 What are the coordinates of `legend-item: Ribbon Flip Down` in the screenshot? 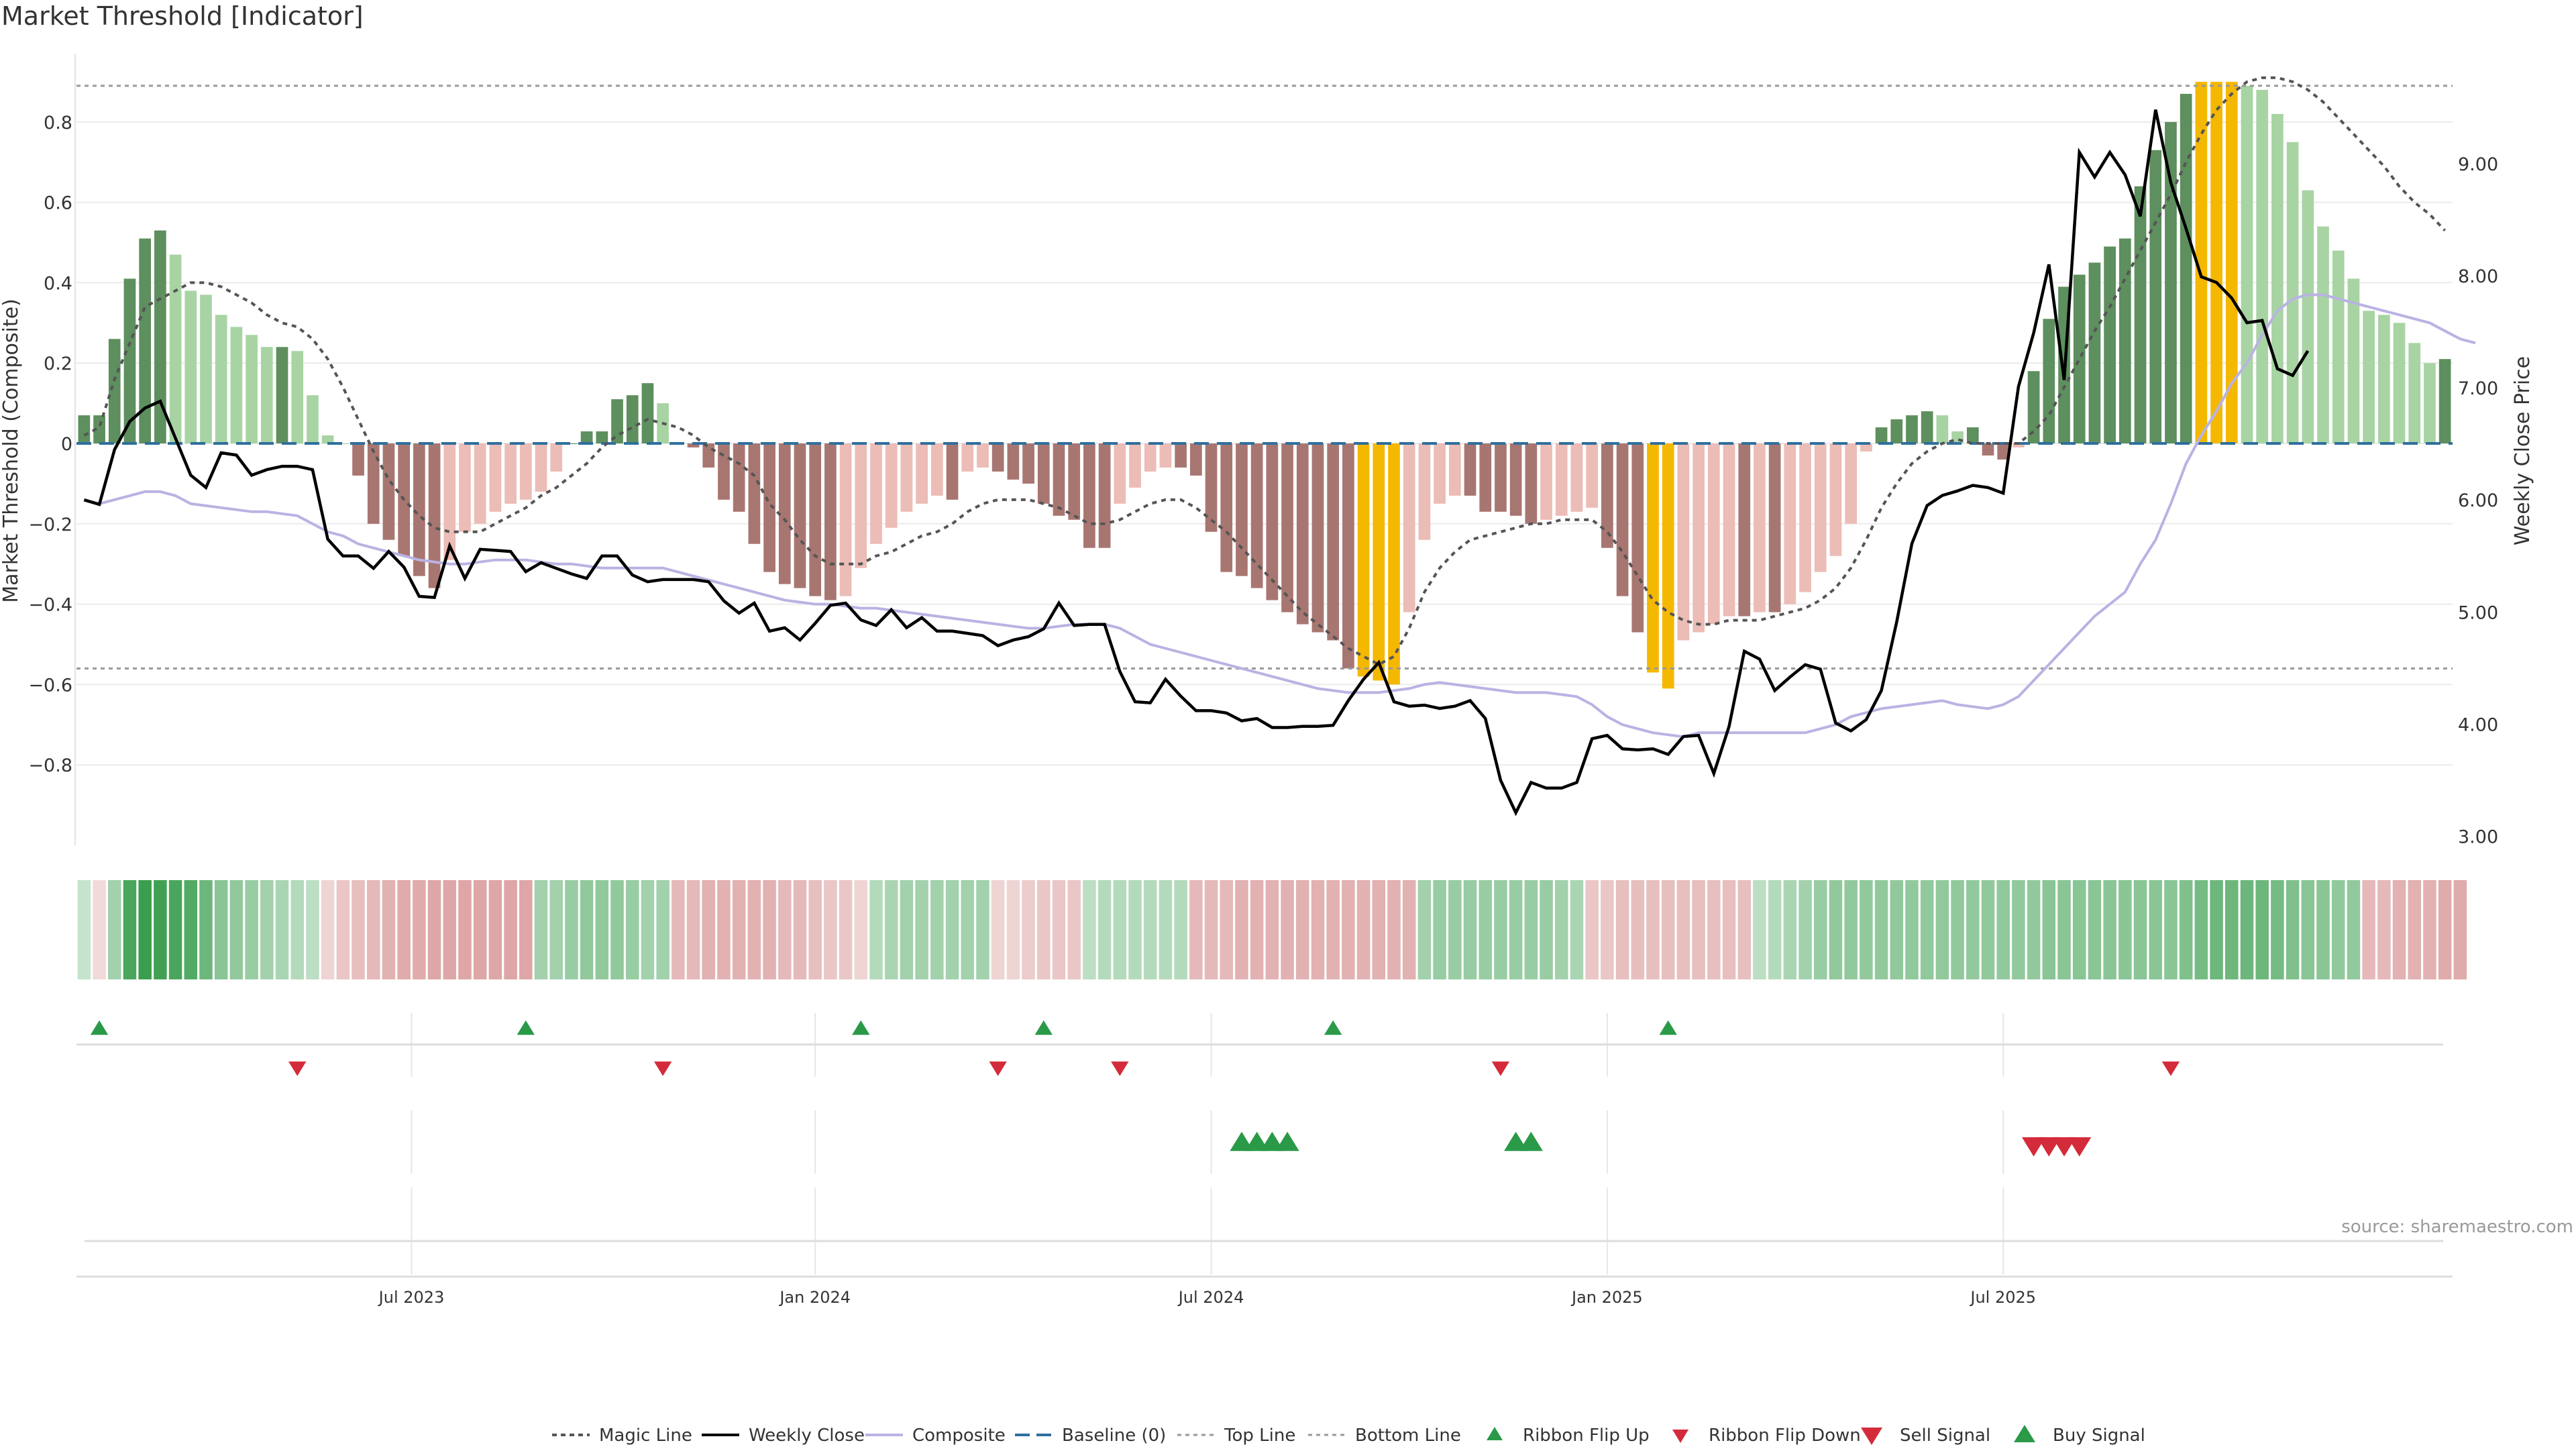 It's located at (1766, 1436).